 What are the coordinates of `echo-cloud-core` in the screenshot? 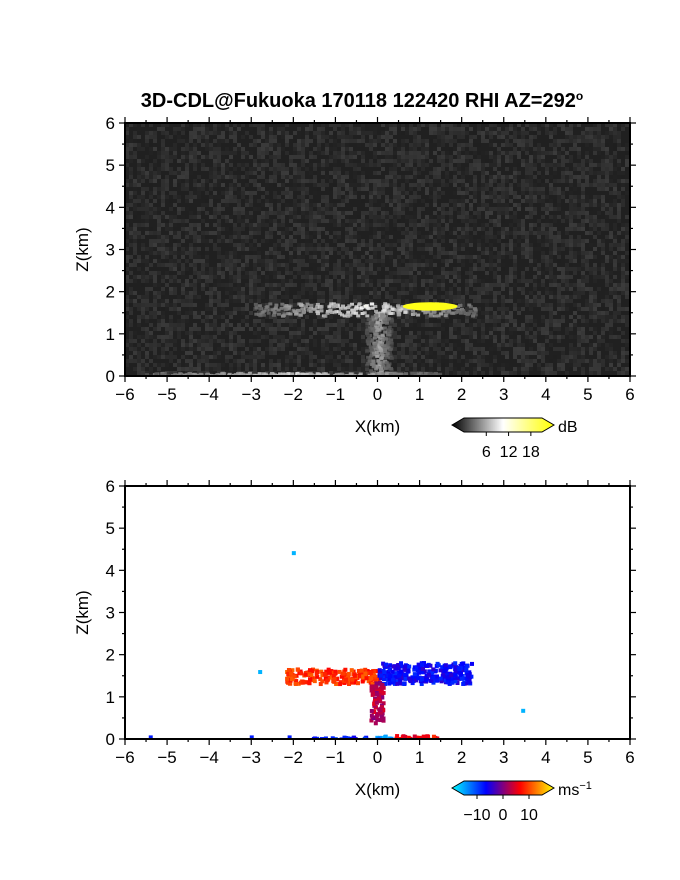 It's located at (430, 306).